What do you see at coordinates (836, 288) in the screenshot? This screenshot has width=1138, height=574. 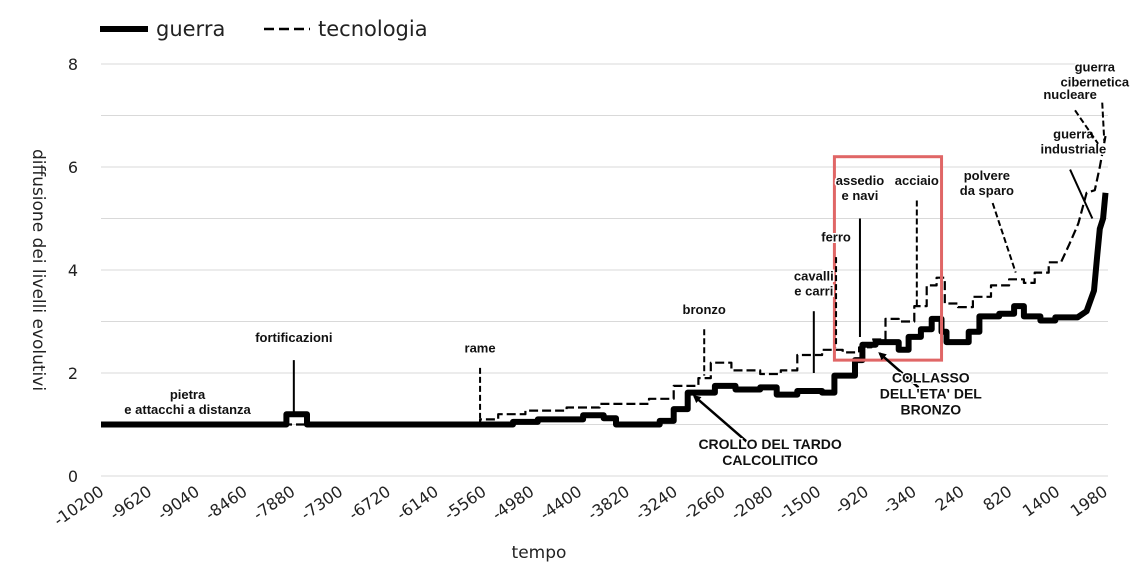 I see `annotation: ferro` at bounding box center [836, 288].